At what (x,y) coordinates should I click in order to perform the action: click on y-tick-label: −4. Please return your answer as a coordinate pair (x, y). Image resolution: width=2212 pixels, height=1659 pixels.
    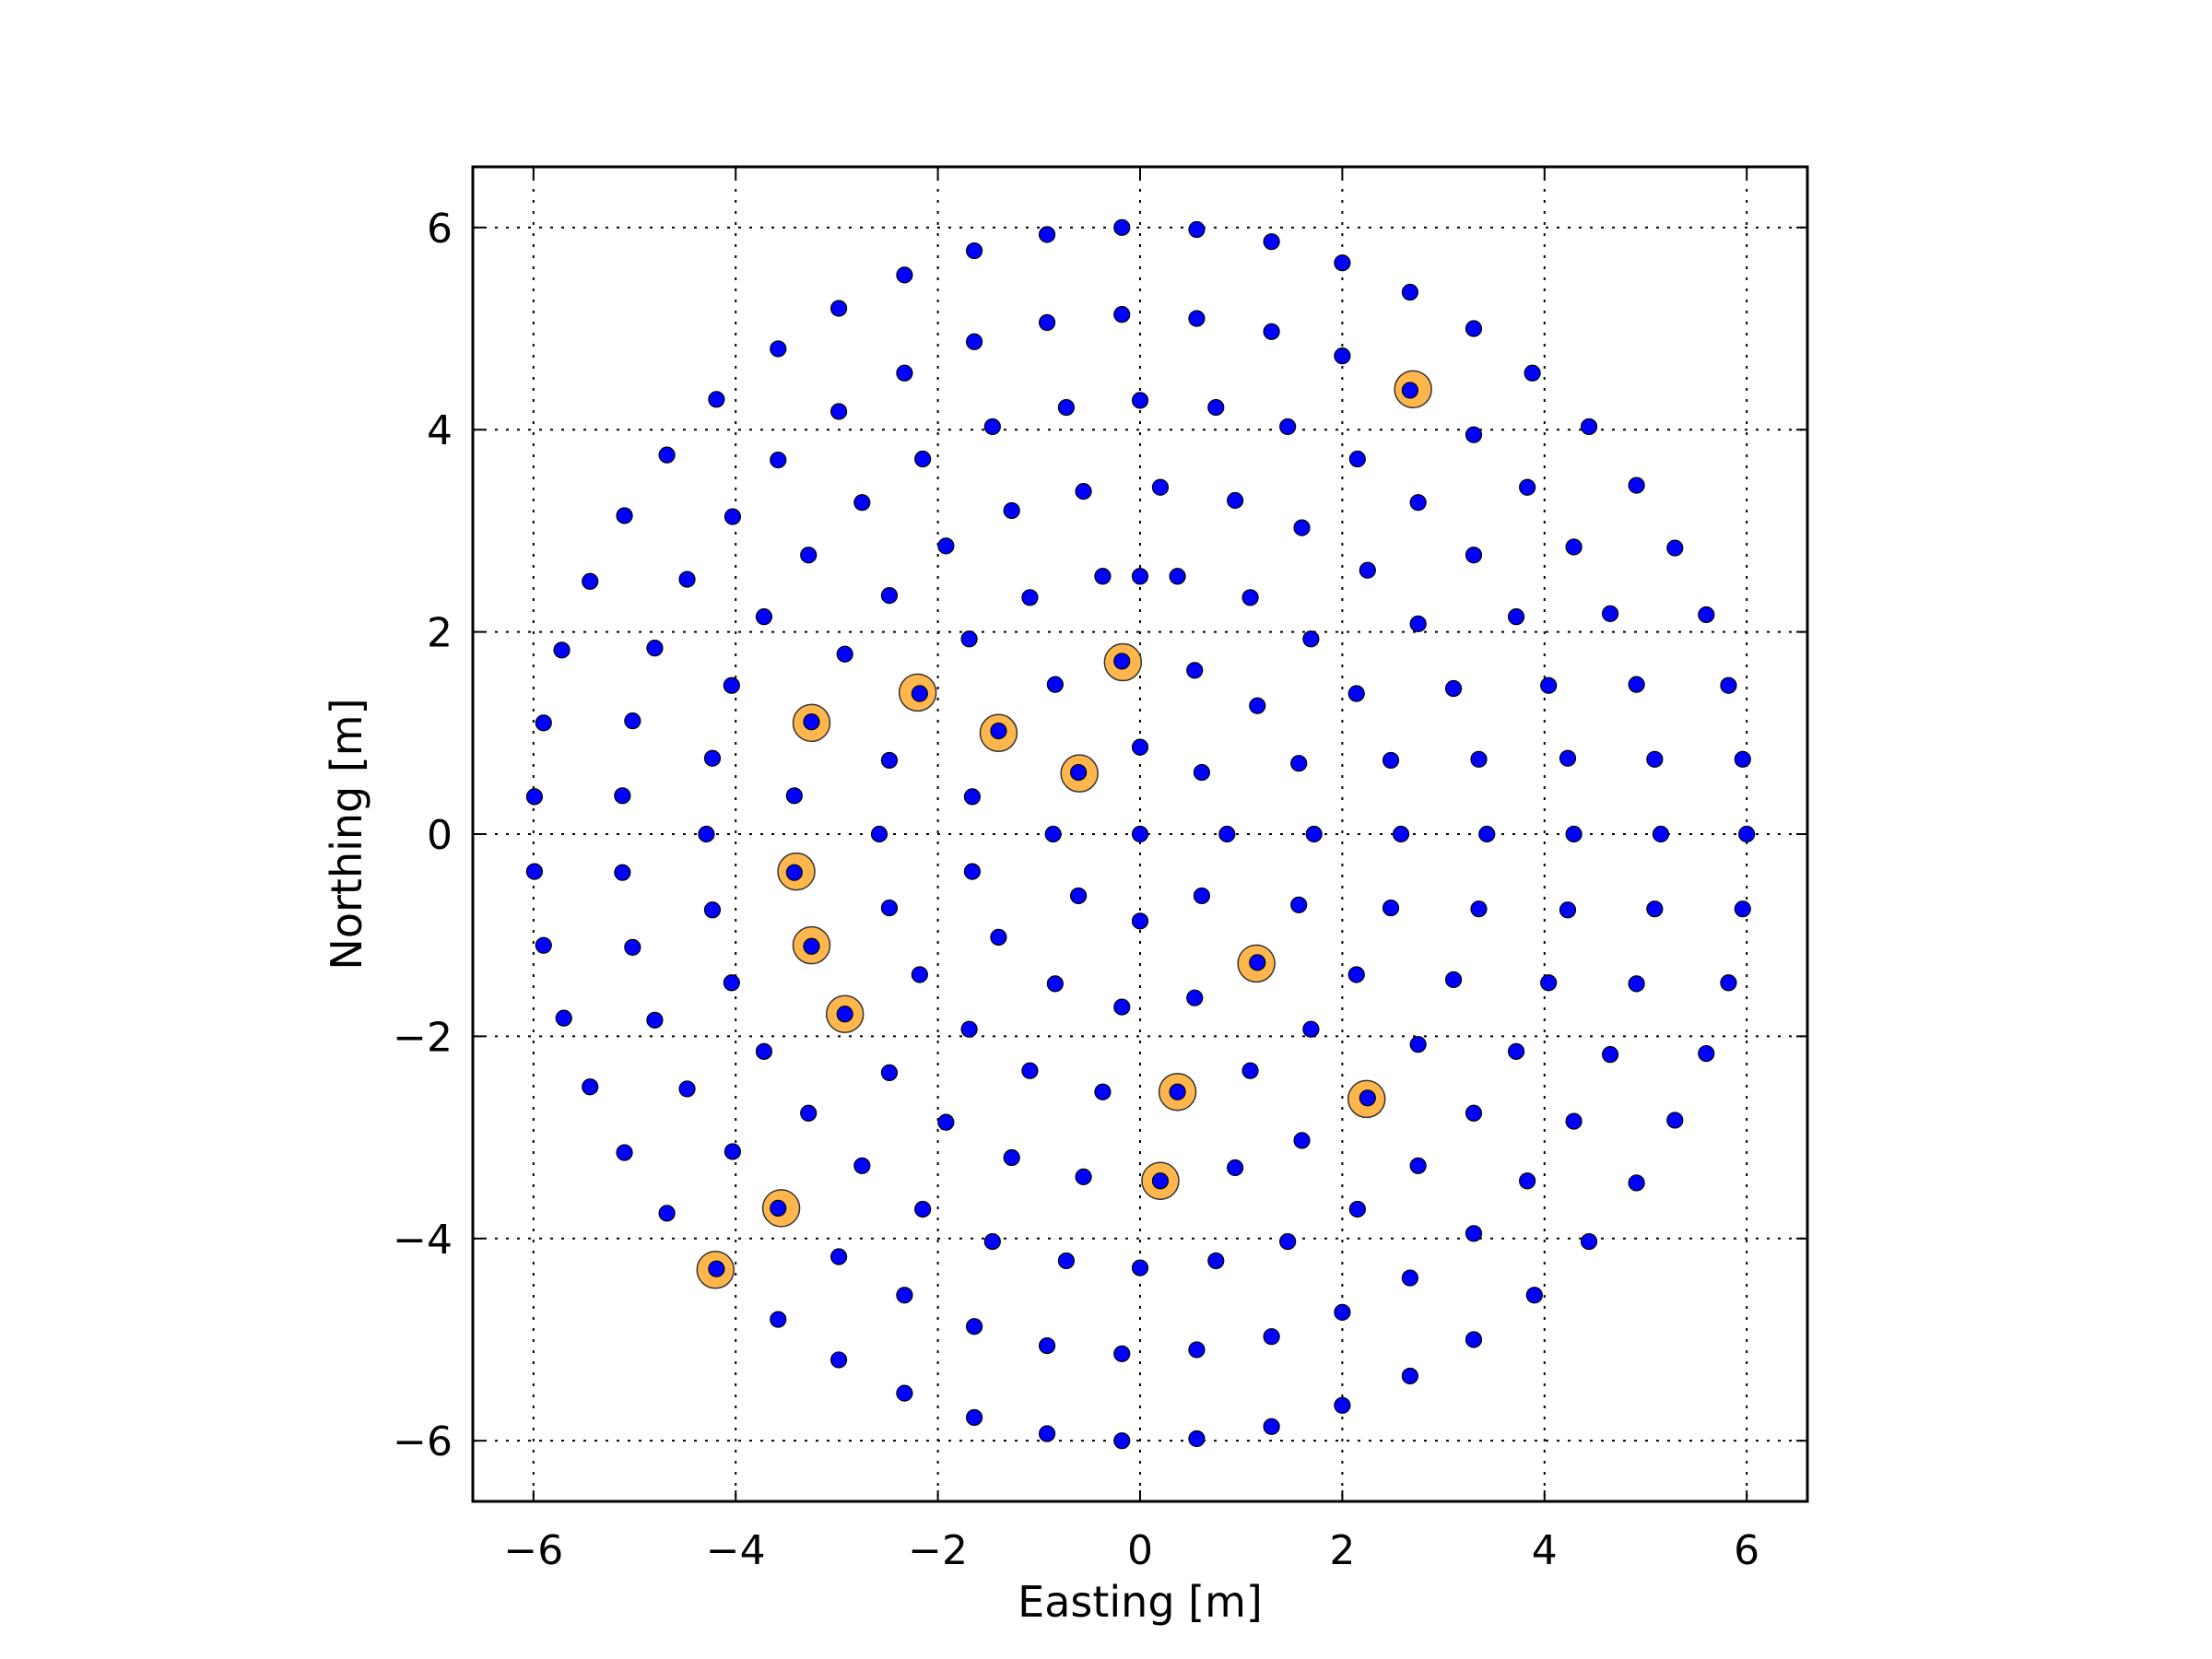
    Looking at the image, I should click on (423, 1240).